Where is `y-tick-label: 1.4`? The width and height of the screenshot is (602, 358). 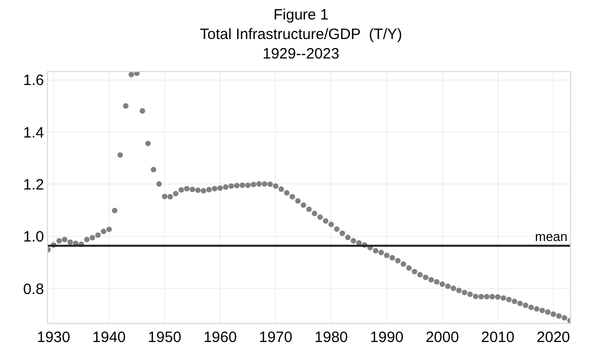 y-tick-label: 1.4 is located at coordinates (33, 133).